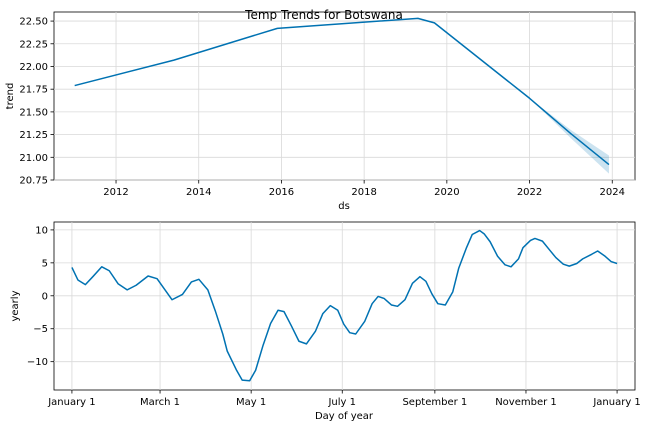  What do you see at coordinates (37, 362) in the screenshot?
I see `yearly-y-tick-label: −10` at bounding box center [37, 362].